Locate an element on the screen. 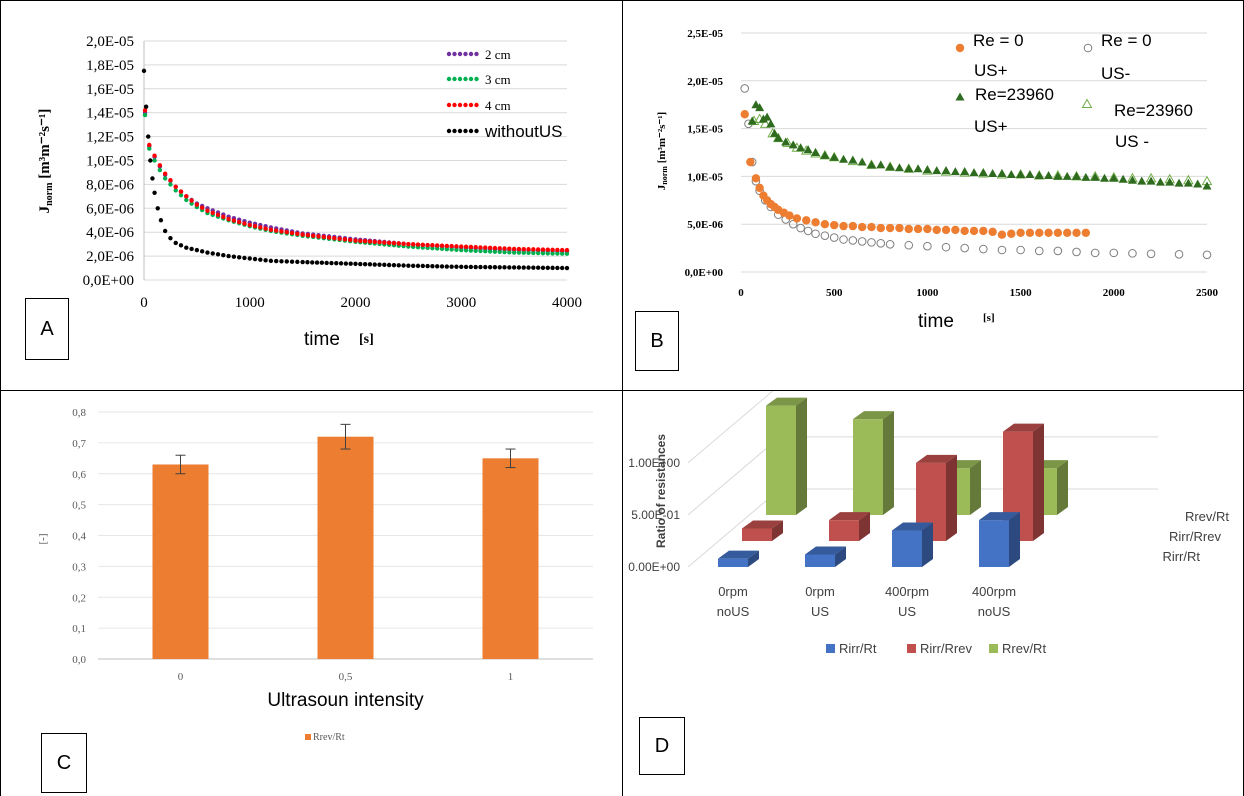 This screenshot has width=1244, height=796. y-tick-label: 1,2E-05 is located at coordinates (110, 138).